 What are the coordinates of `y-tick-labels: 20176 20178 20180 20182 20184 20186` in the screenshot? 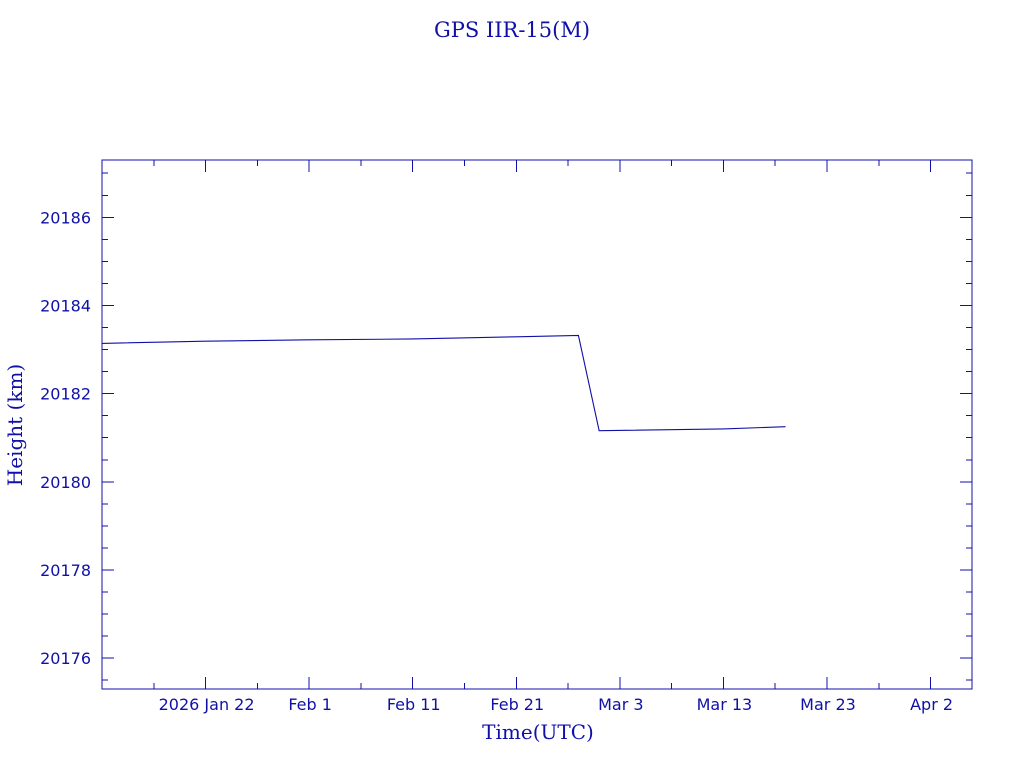 It's located at (65, 438).